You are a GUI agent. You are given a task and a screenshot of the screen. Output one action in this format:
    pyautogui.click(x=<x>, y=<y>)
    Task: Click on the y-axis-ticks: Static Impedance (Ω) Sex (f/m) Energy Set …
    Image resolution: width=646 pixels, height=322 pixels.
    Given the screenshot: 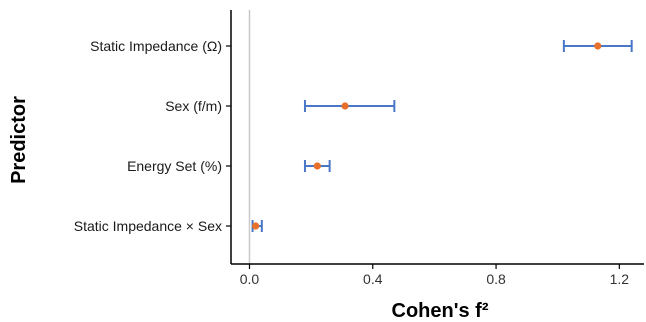 What is the action you would take?
    pyautogui.click(x=152, y=136)
    